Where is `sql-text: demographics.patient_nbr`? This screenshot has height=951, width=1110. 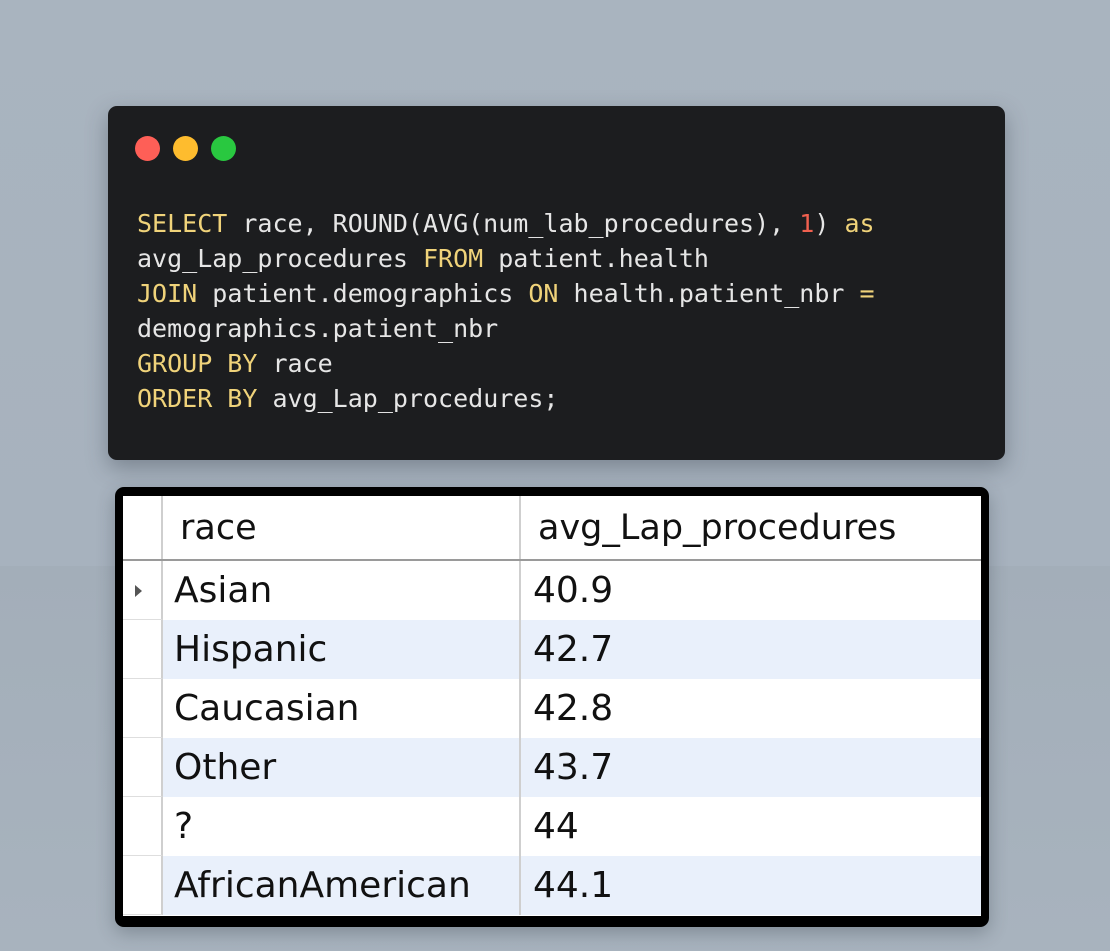 sql-text: demographics.patient_nbr is located at coordinates (318, 328).